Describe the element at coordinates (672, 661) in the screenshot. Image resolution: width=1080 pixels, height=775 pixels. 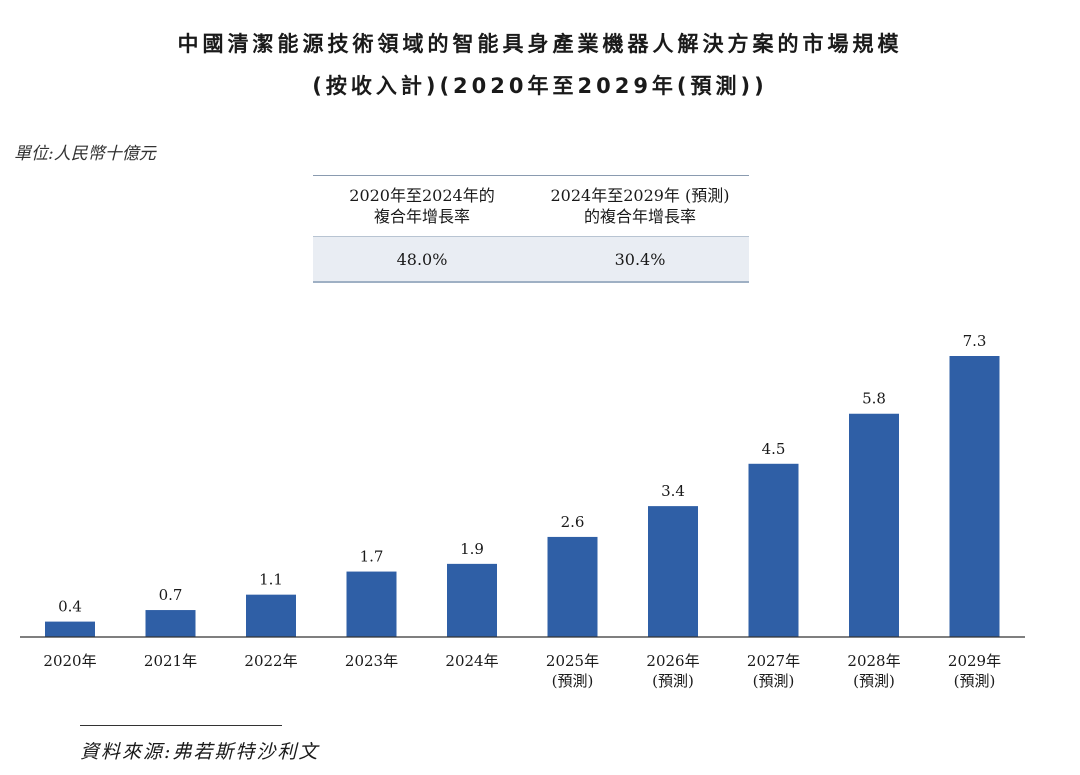
I see `category-label-6: 2026年` at that location.